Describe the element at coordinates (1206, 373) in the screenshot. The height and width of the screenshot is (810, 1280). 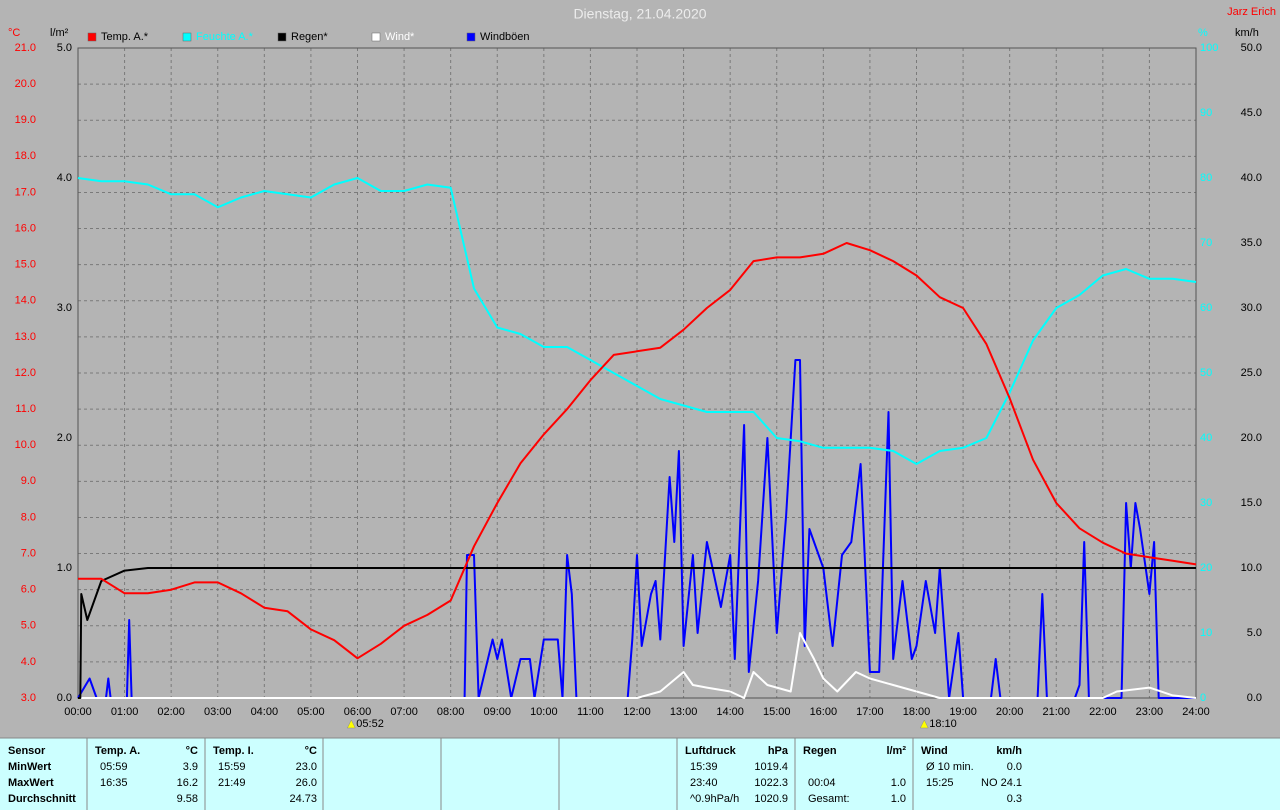
I see `y-tick-label: 50` at that location.